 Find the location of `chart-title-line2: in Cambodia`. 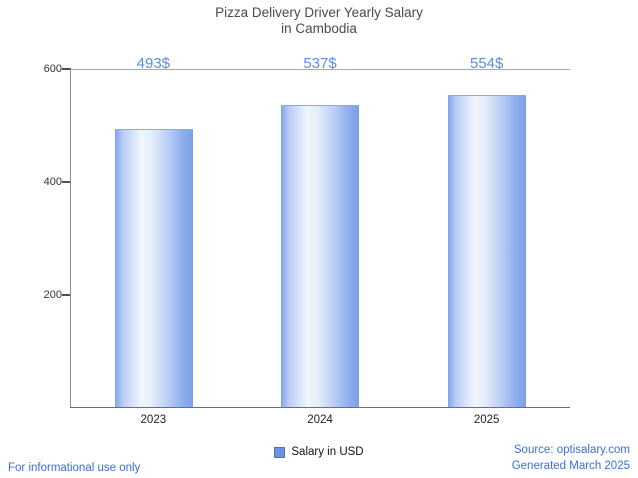

chart-title-line2: in Cambodia is located at coordinates (319, 29).